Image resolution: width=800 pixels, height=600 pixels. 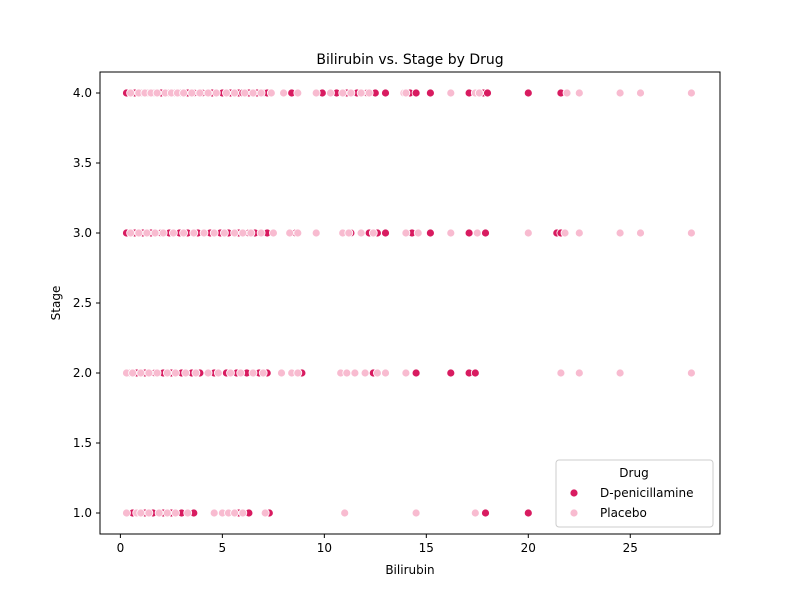 I want to click on x-tick-label: 15, so click(x=426, y=548).